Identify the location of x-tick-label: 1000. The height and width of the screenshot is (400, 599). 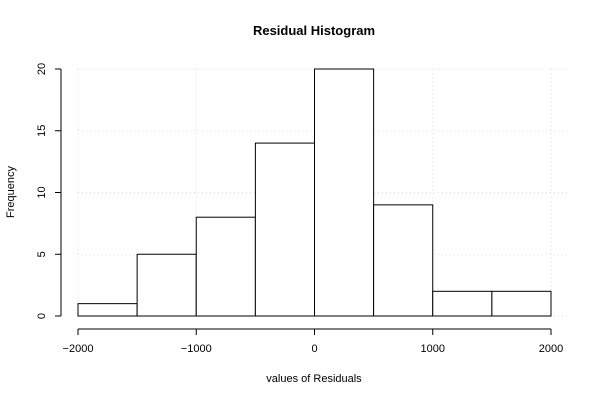
(433, 349).